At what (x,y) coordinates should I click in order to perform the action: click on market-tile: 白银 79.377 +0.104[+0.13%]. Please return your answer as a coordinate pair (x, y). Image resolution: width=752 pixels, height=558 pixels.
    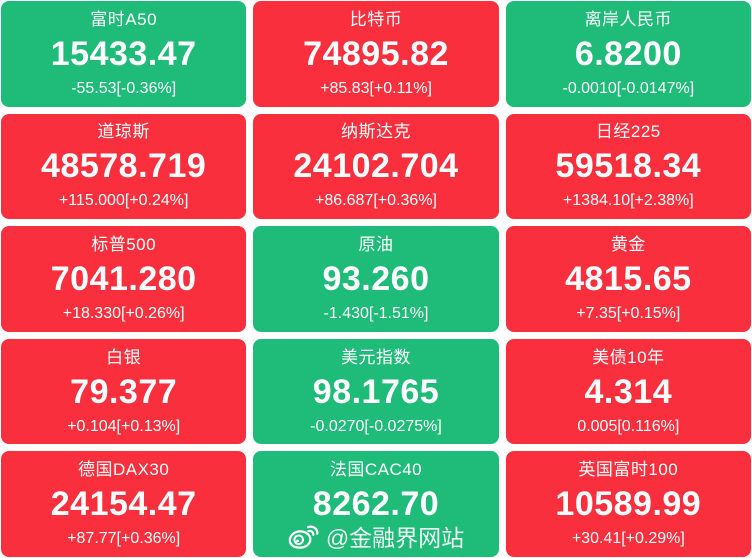
    Looking at the image, I should click on (124, 391).